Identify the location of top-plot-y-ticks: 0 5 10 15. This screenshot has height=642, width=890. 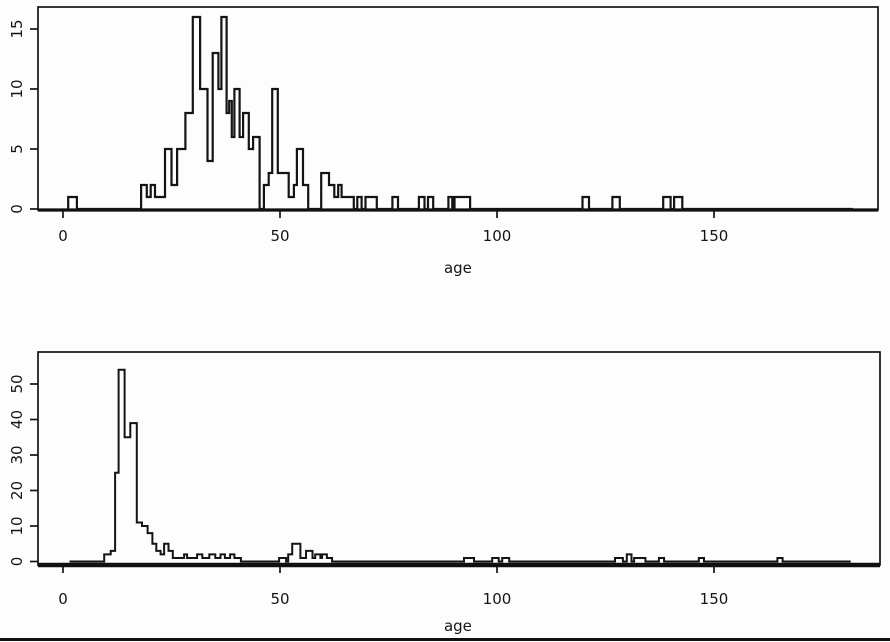
(23, 116).